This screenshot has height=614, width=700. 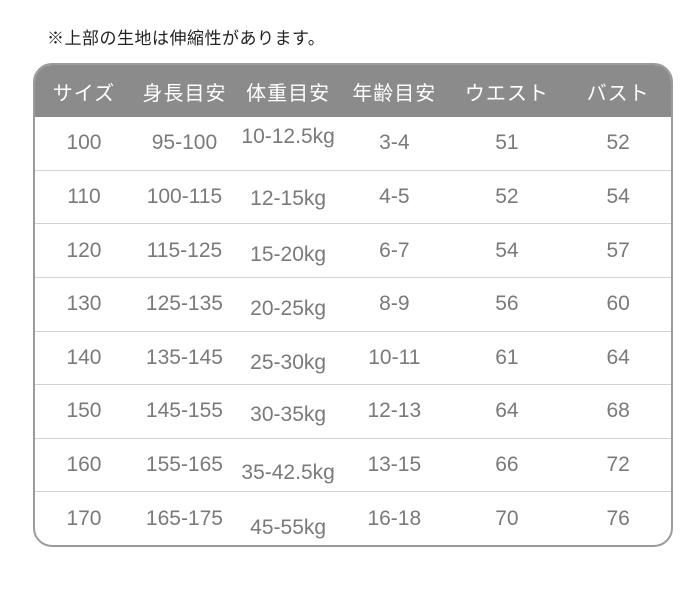 What do you see at coordinates (394, 143) in the screenshot?
I see `cell-age: 3-4` at bounding box center [394, 143].